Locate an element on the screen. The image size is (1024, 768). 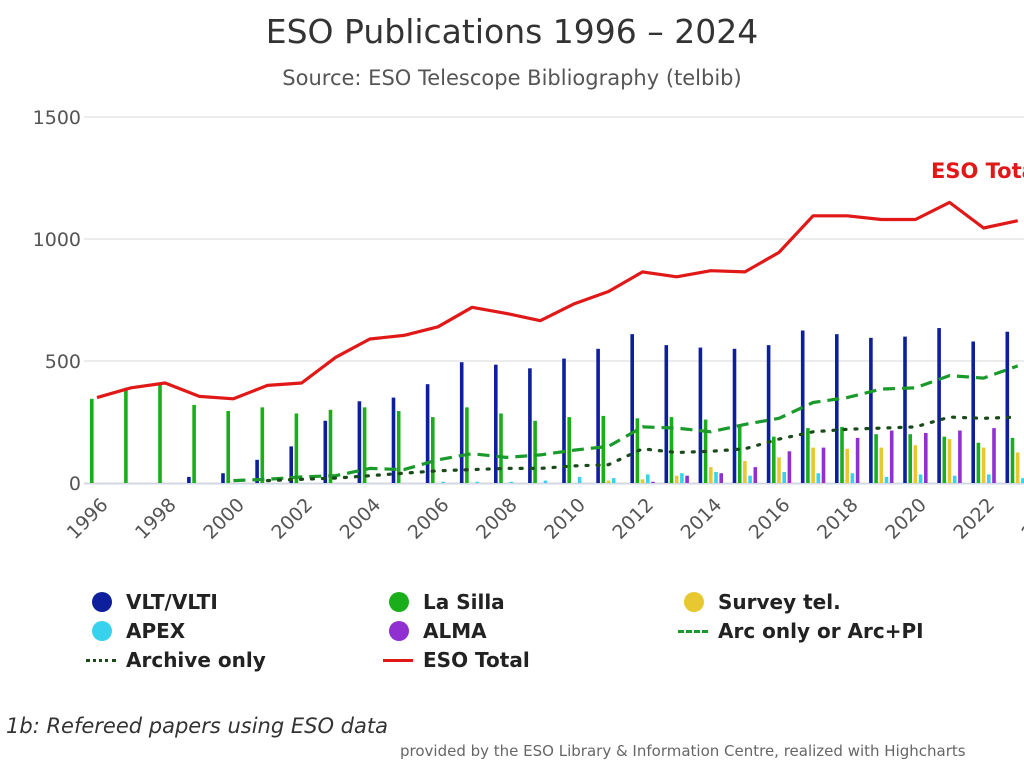
series-annotation: ESO Total is located at coordinates (977, 171).